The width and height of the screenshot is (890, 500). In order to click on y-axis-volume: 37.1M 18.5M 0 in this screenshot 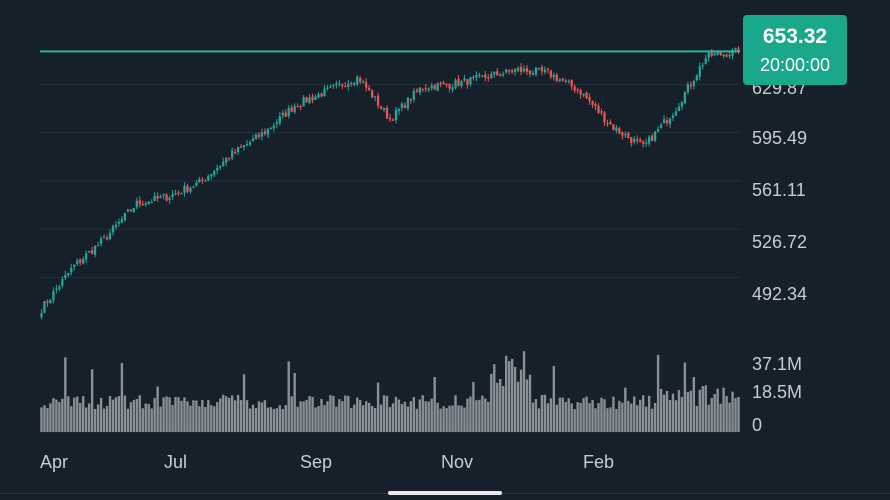, I will do `click(777, 394)`.